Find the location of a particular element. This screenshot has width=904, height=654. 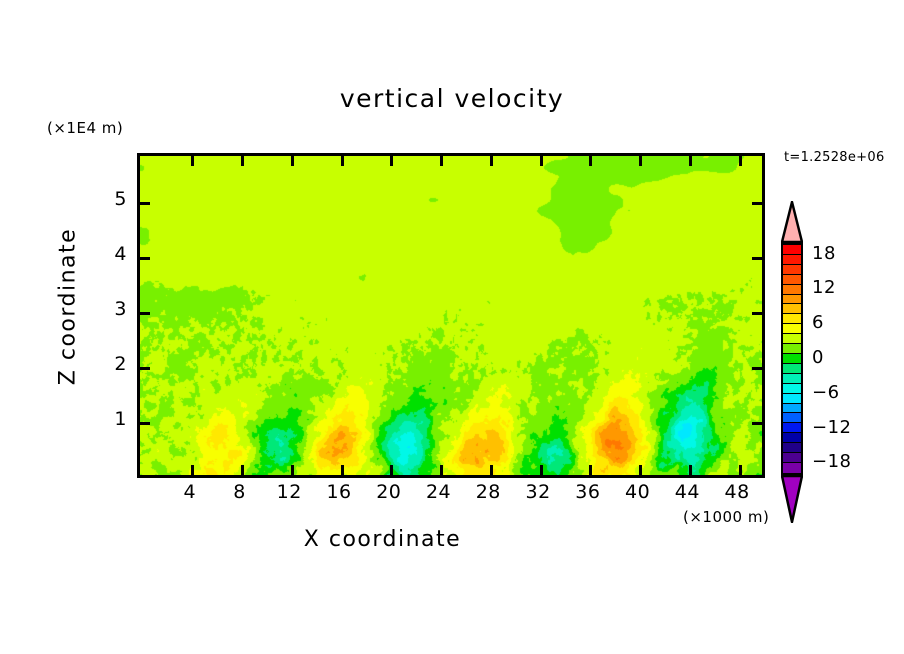

colorbar-tick-label: −18 is located at coordinates (832, 462).